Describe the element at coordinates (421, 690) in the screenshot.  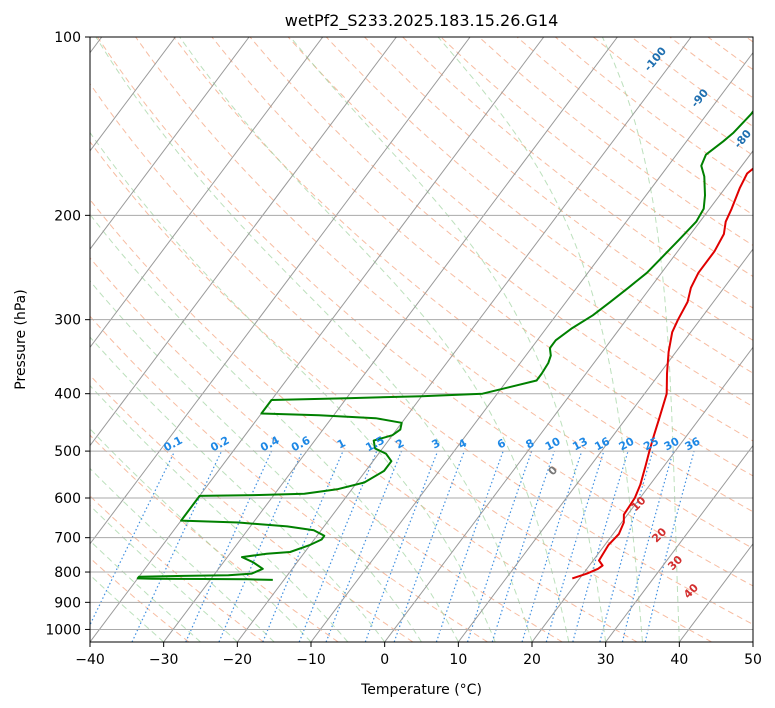
I see `x-axis-label: Temperature (°C)` at that location.